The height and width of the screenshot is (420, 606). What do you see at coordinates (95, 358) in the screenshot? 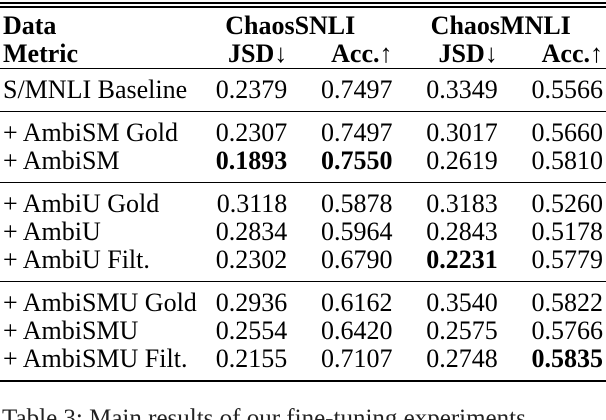
I see `row-label: + AmbiSMU Filt.` at bounding box center [95, 358].